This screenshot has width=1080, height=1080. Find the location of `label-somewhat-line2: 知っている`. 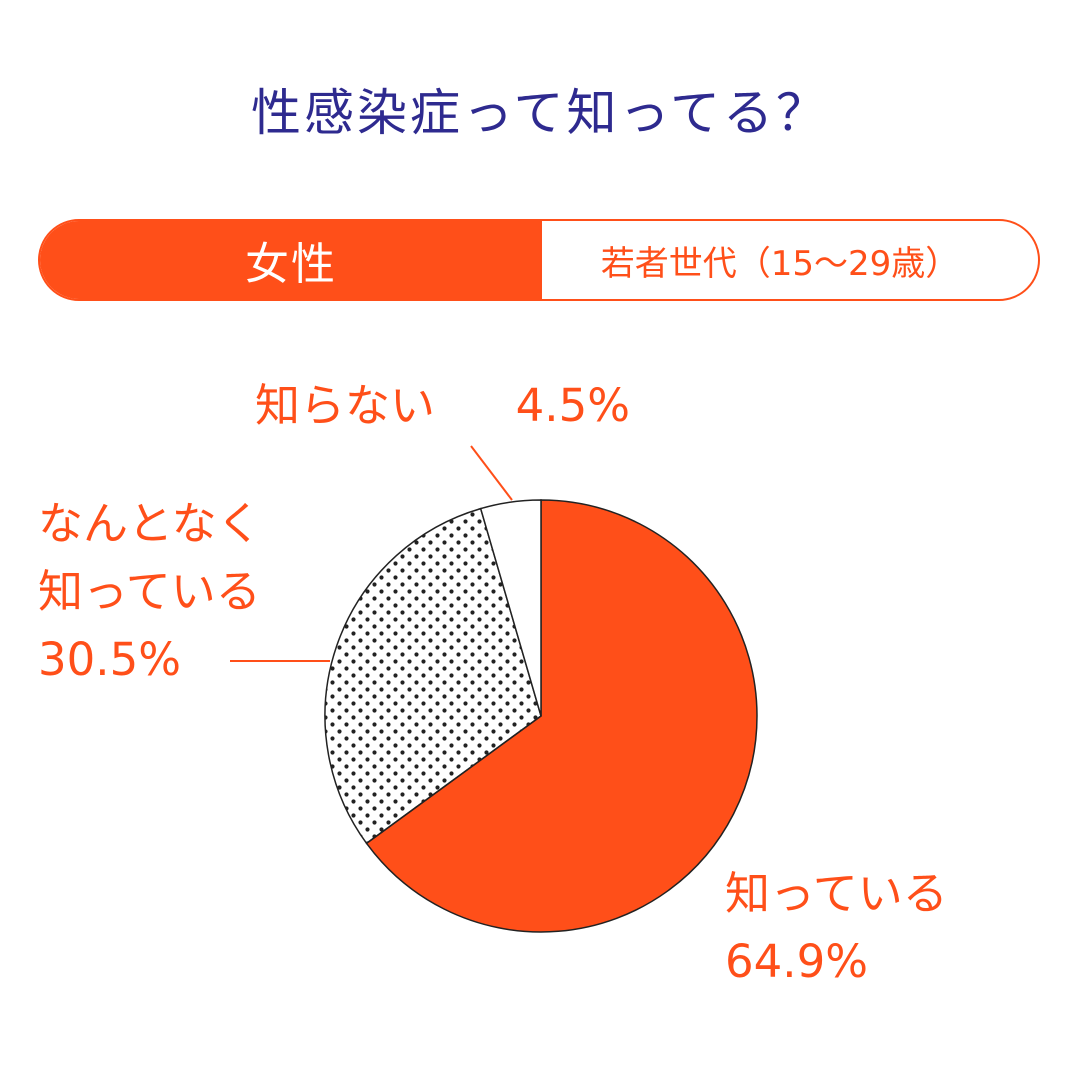

label-somewhat-line2: 知っている is located at coordinates (149, 591).